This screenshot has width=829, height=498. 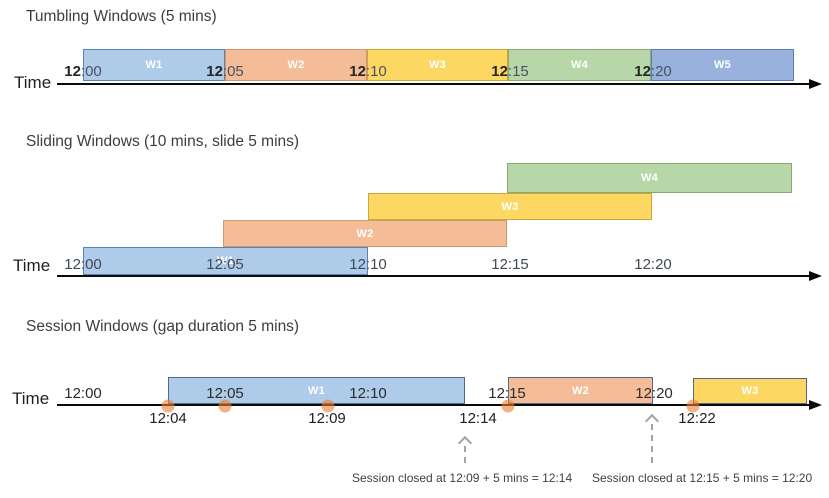 I want to click on session-axis-tick-1205: 12:05, so click(x=225, y=393).